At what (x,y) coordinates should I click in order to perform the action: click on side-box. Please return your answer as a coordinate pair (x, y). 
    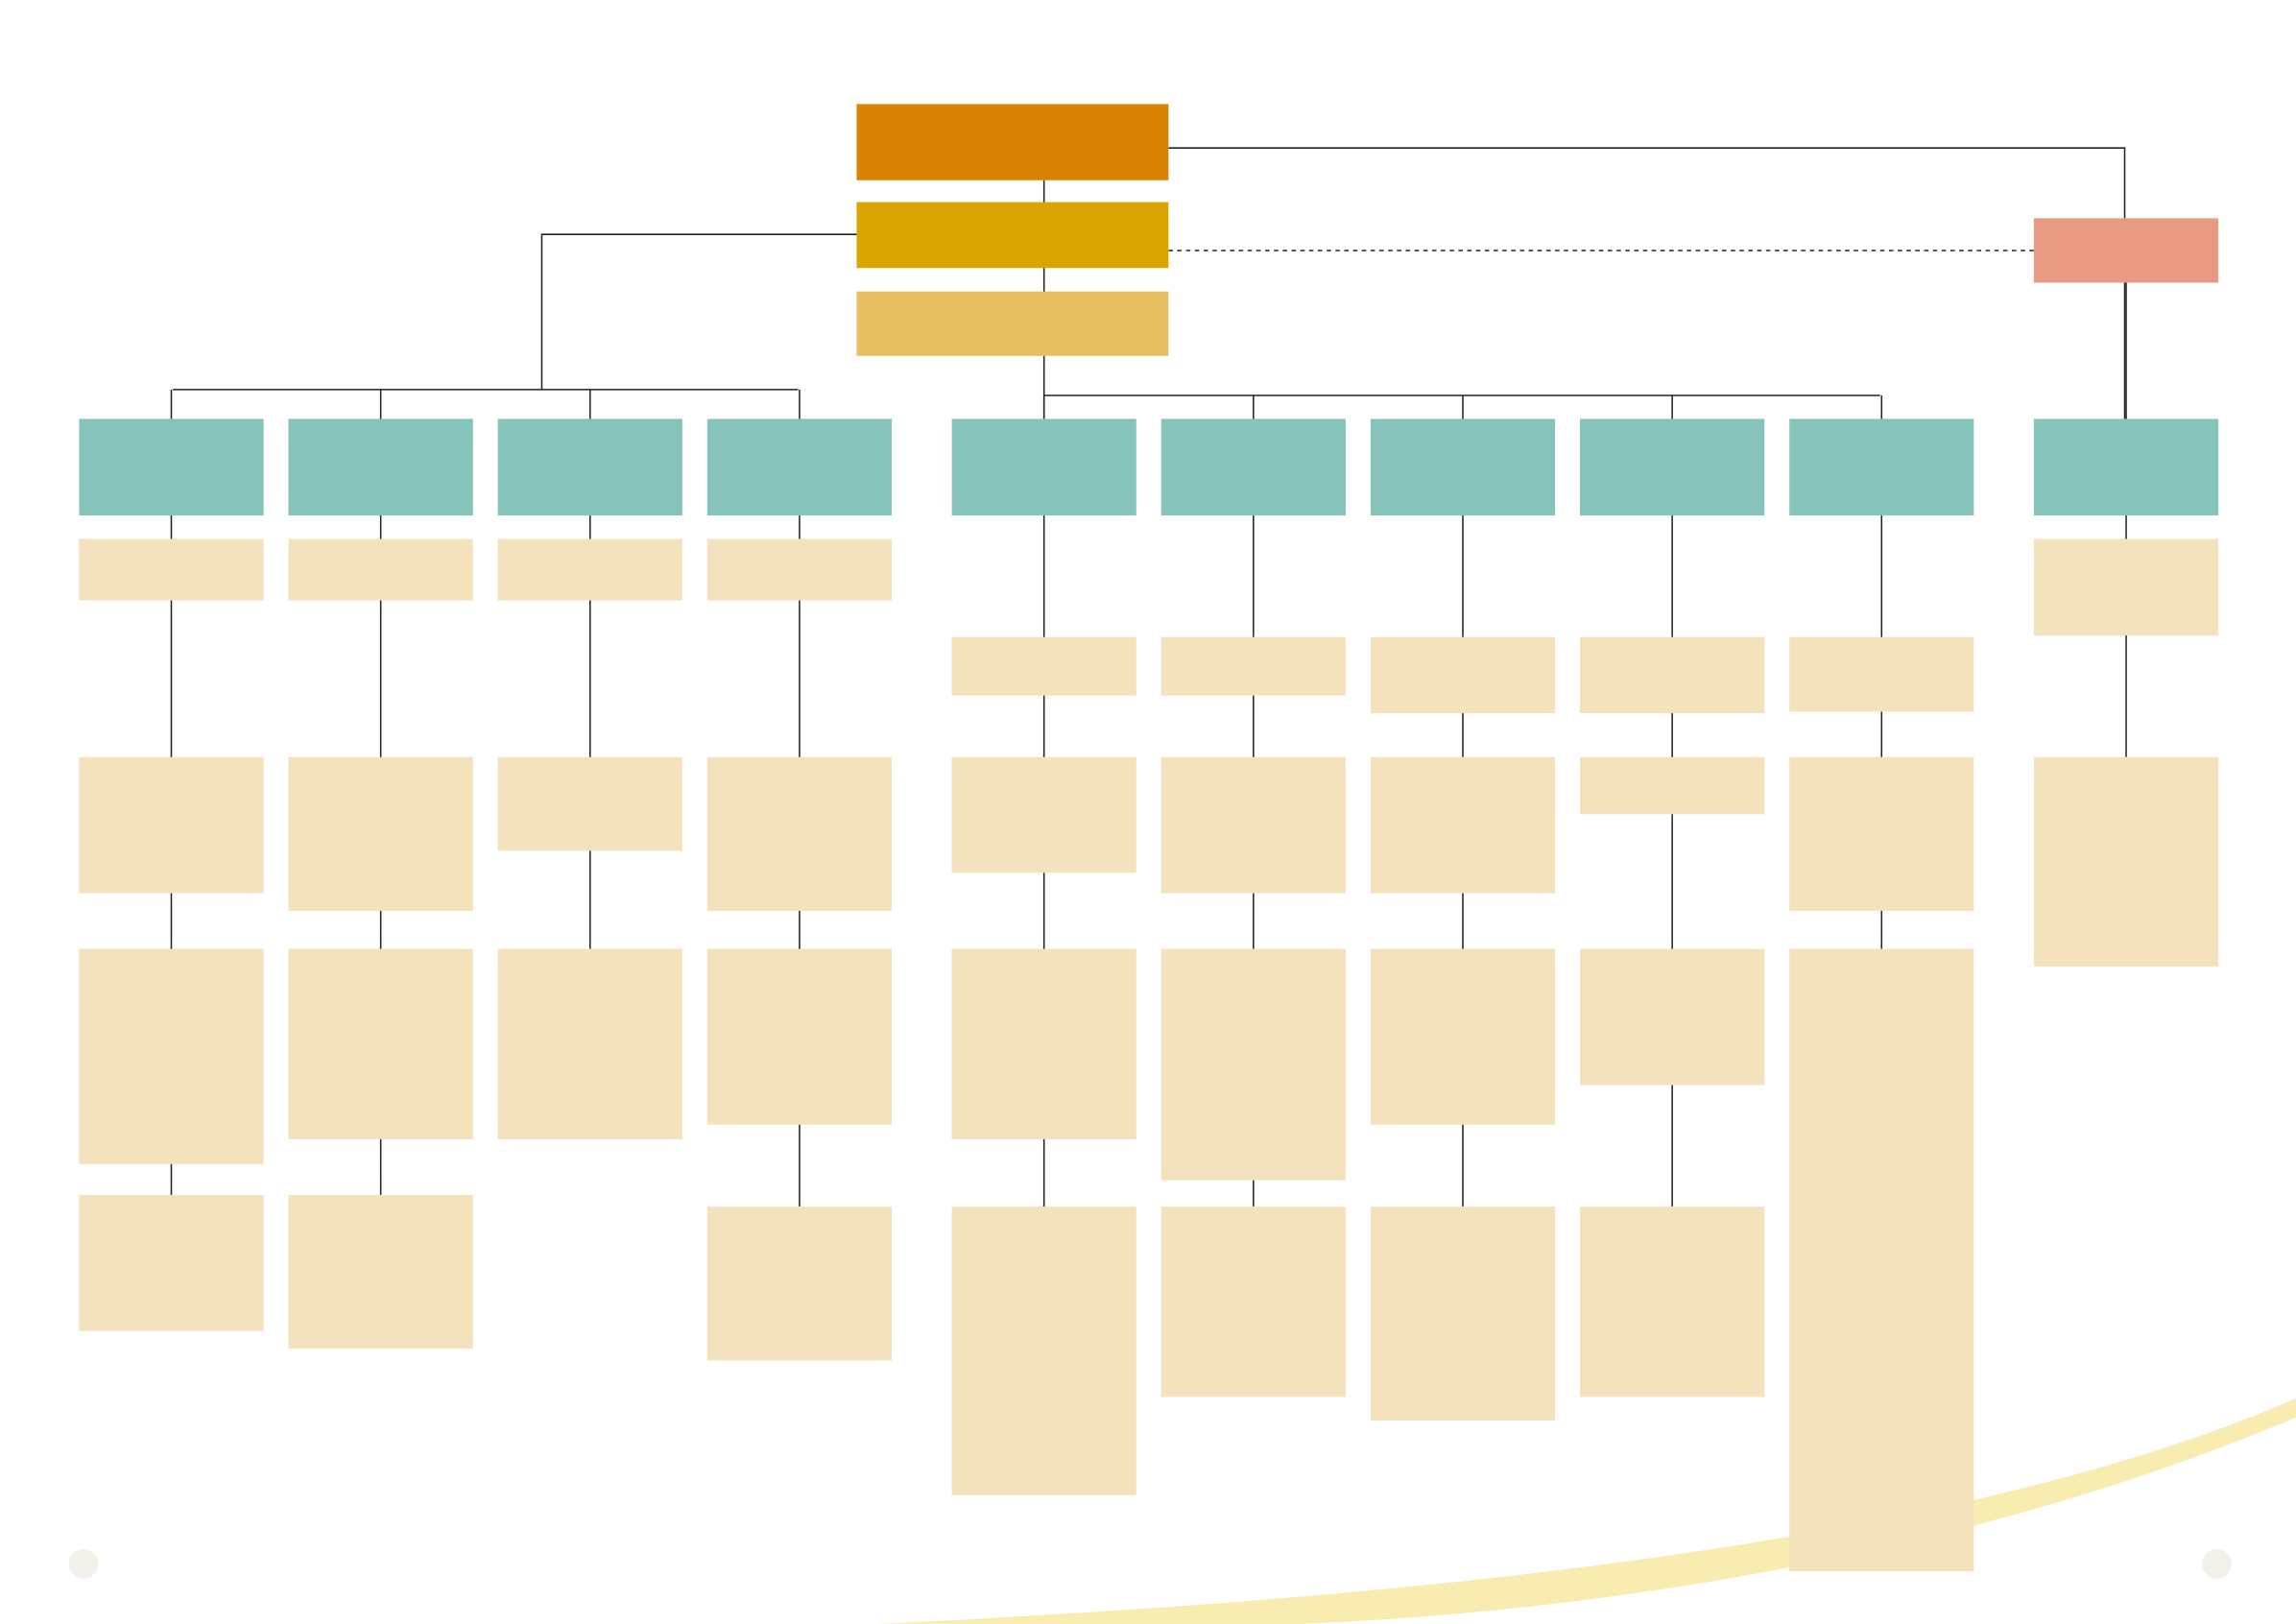
    Looking at the image, I should click on (2126, 250).